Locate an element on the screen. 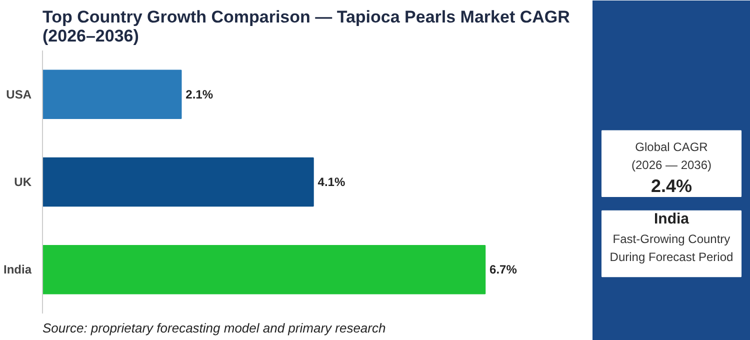 The width and height of the screenshot is (750, 340). data-label: 4.1% is located at coordinates (332, 182).